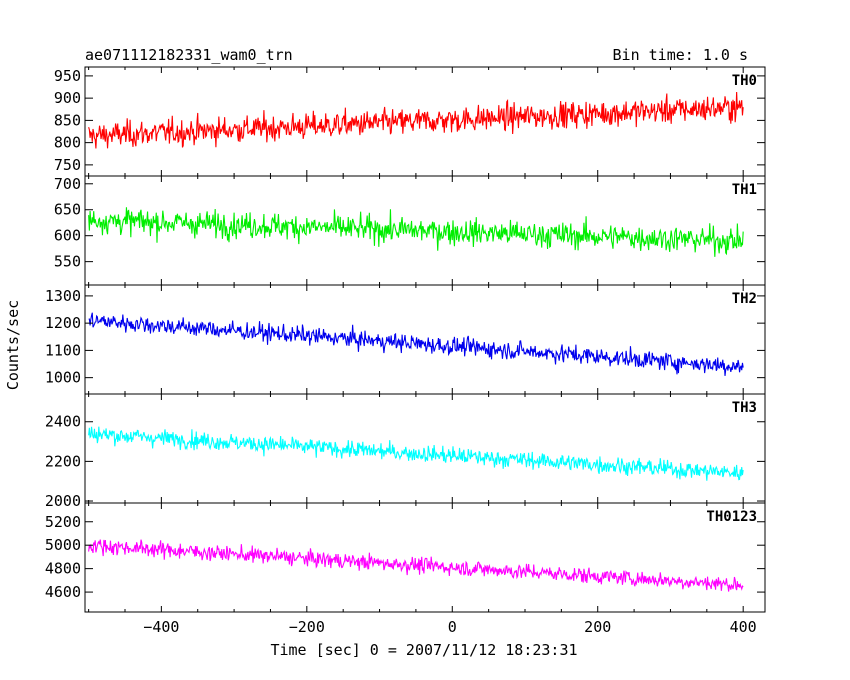 The image size is (850, 680). What do you see at coordinates (307, 627) in the screenshot?
I see `x-tick-label: −200` at bounding box center [307, 627].